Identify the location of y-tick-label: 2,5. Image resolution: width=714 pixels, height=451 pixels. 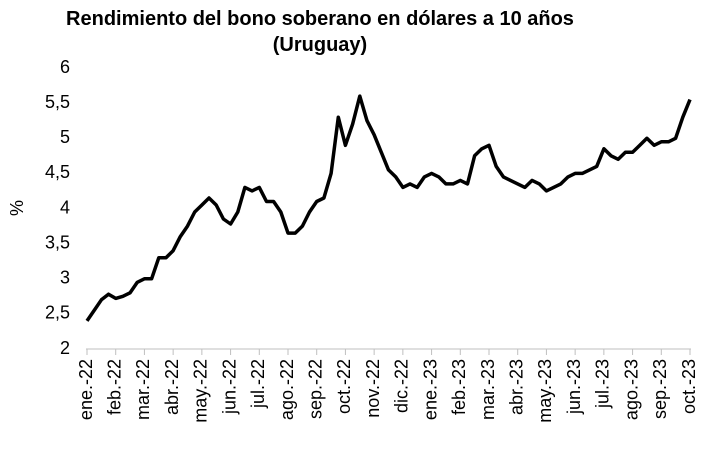
(57, 313).